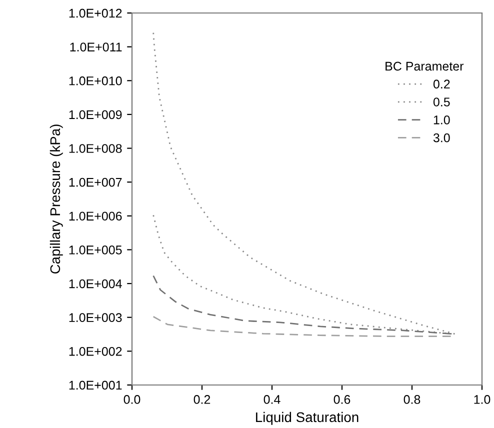 This screenshot has width=494, height=428. Describe the element at coordinates (95, 250) in the screenshot. I see `y-tick-label: 1.0E+005` at that location.